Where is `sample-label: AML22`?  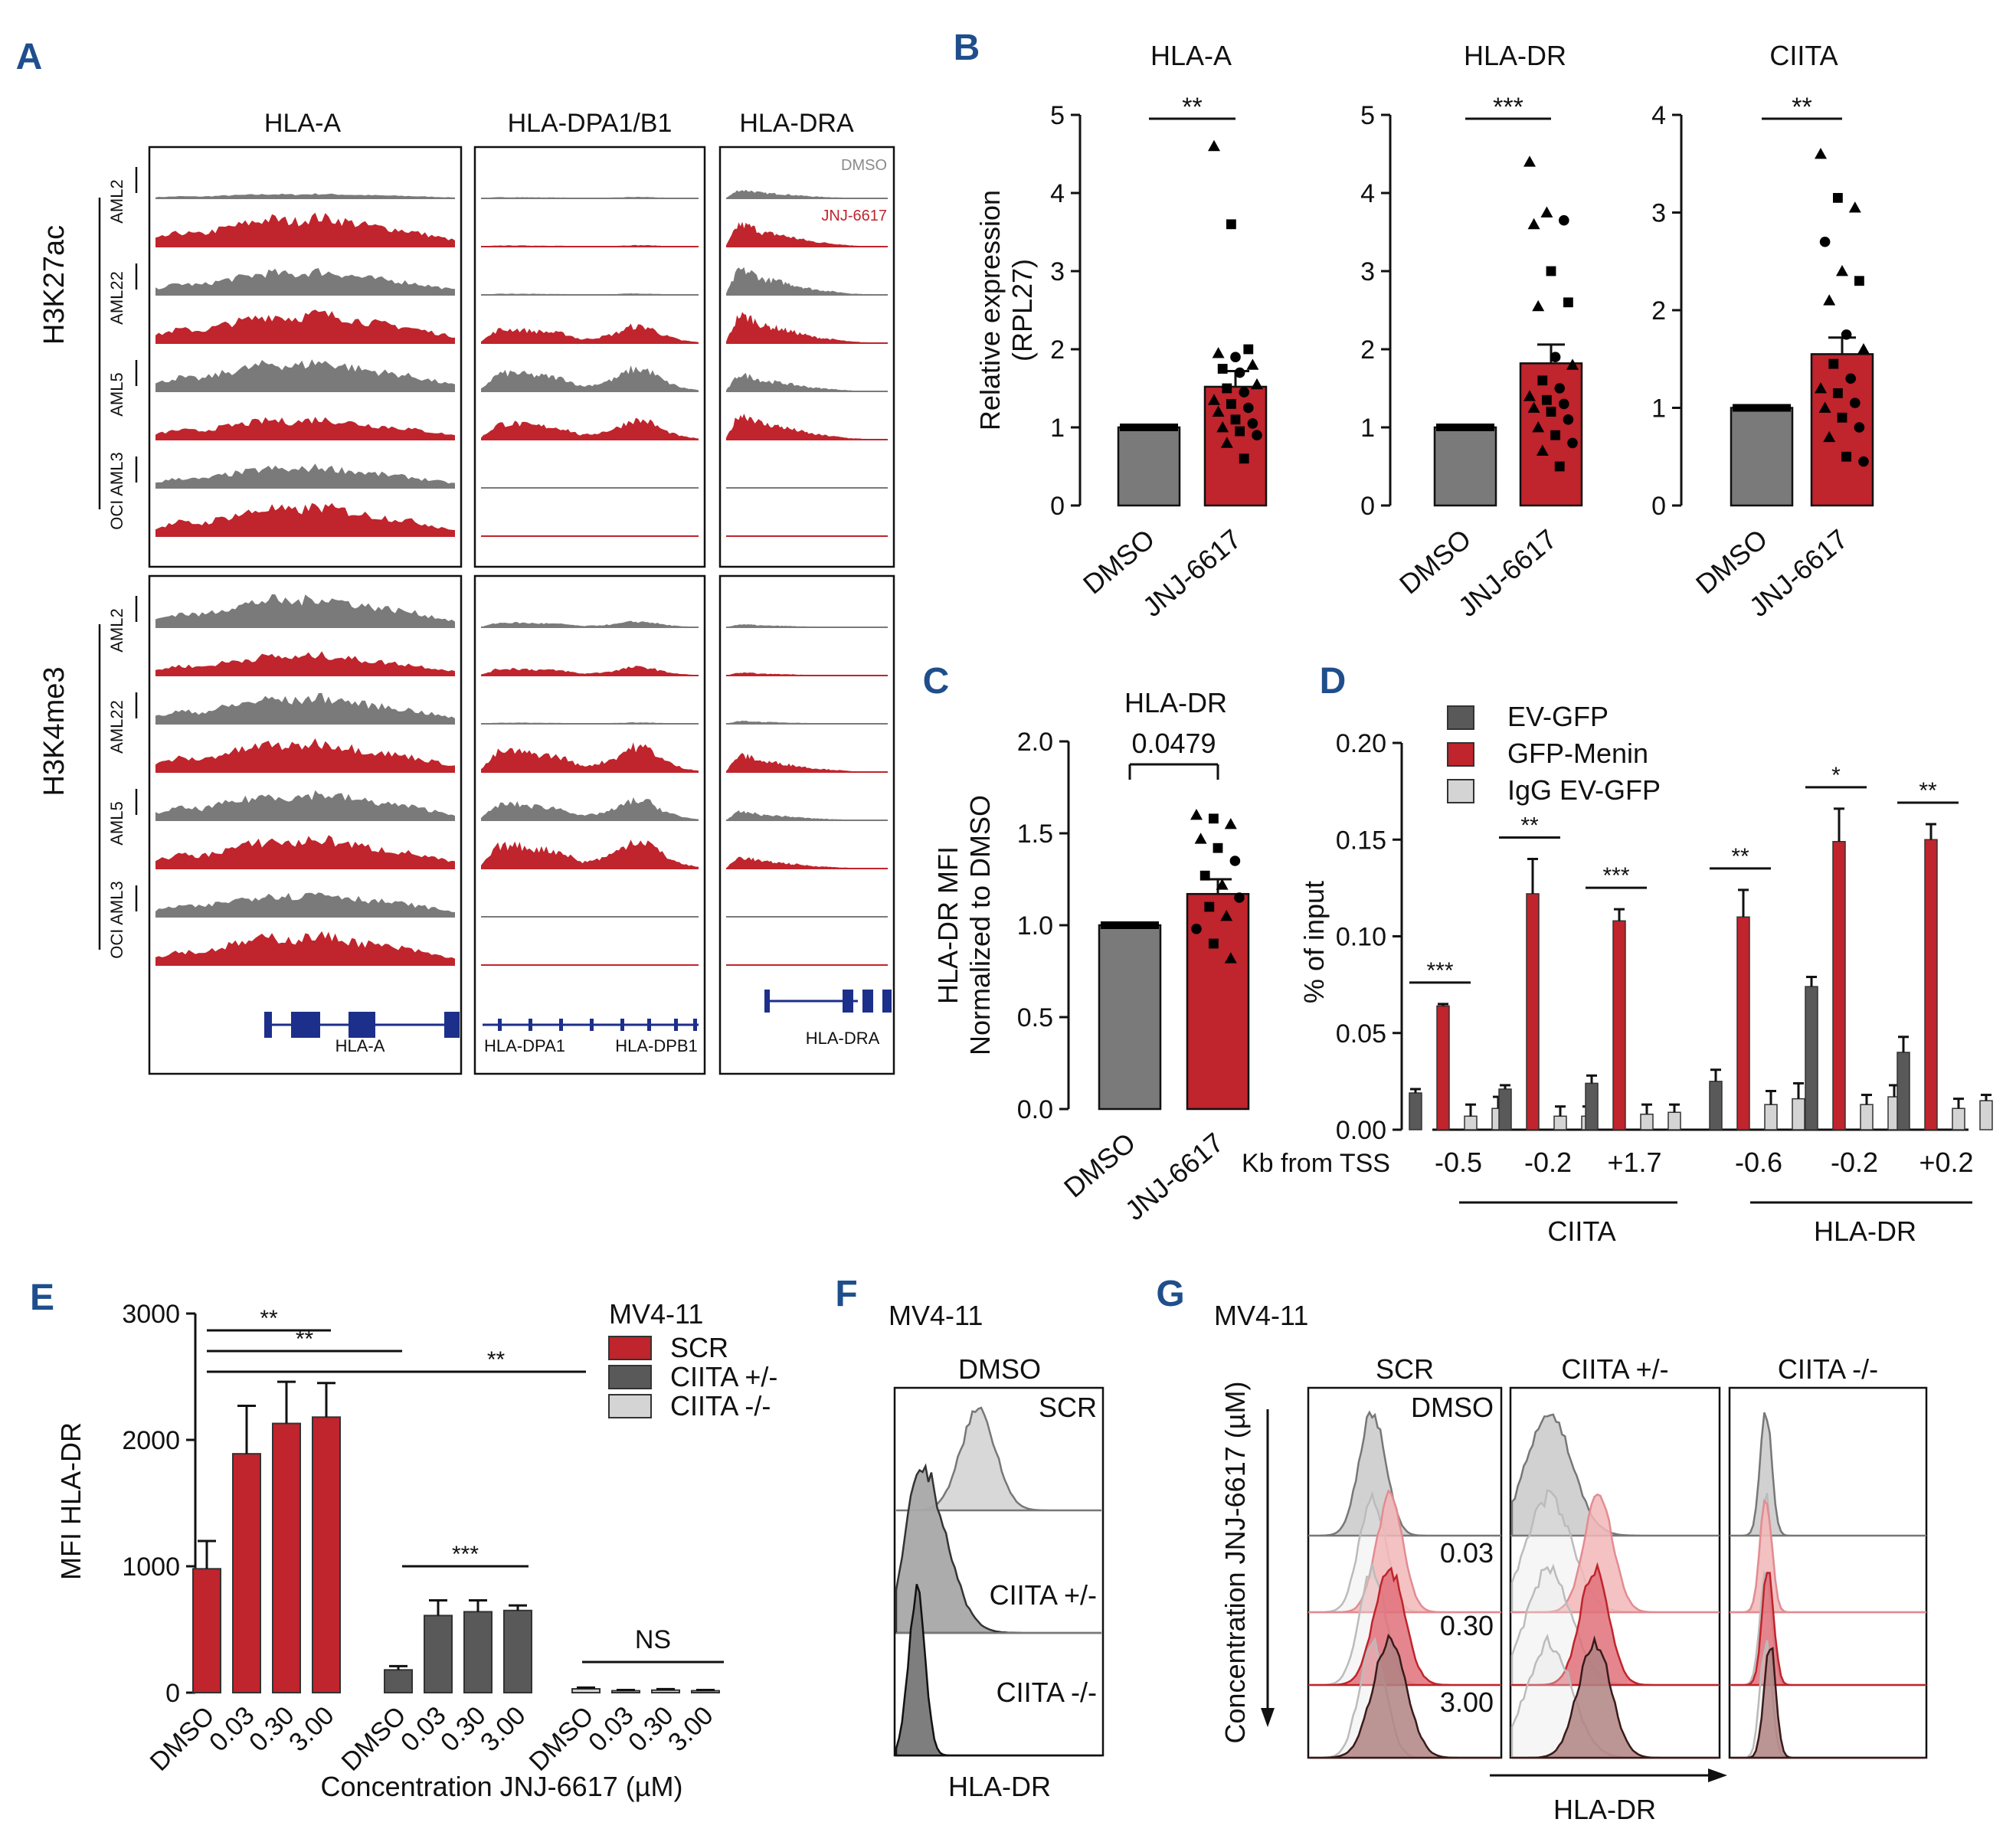
sample-label: AML22 is located at coordinates (116, 298).